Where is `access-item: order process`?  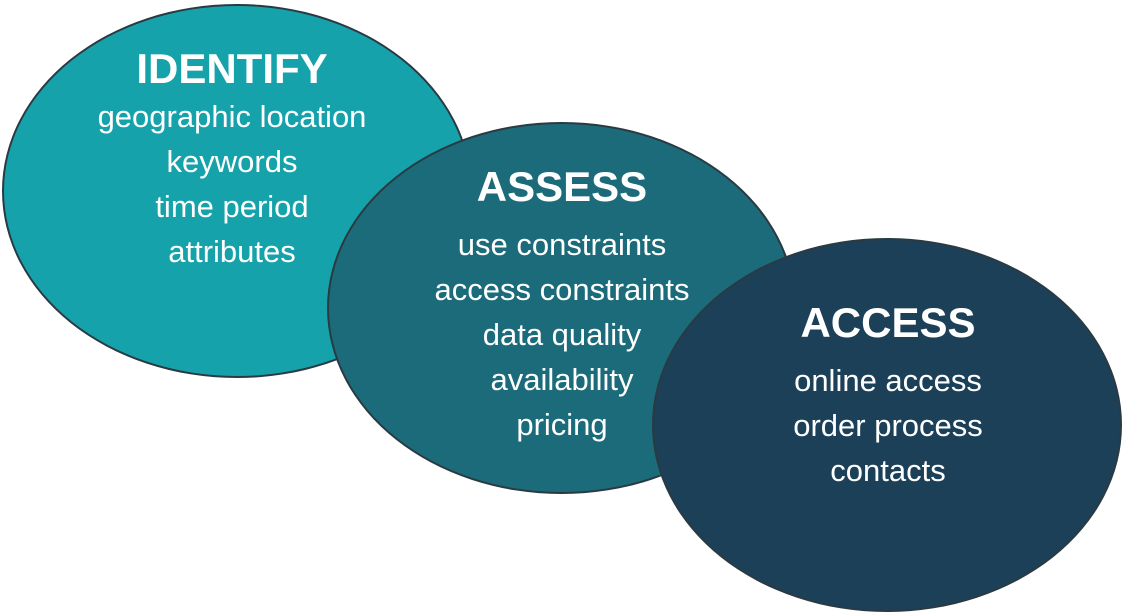
access-item: order process is located at coordinates (888, 425).